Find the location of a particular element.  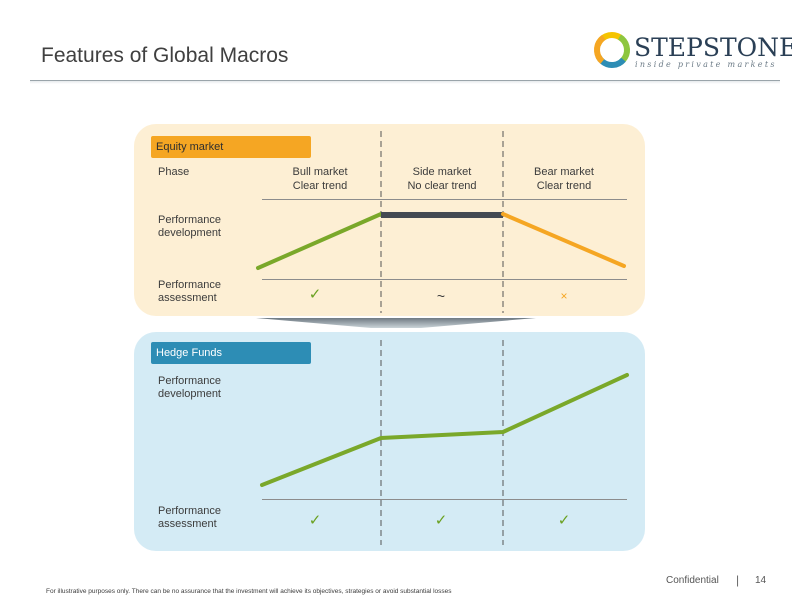

hedge-perf-dev-line2: development is located at coordinates (189, 394).